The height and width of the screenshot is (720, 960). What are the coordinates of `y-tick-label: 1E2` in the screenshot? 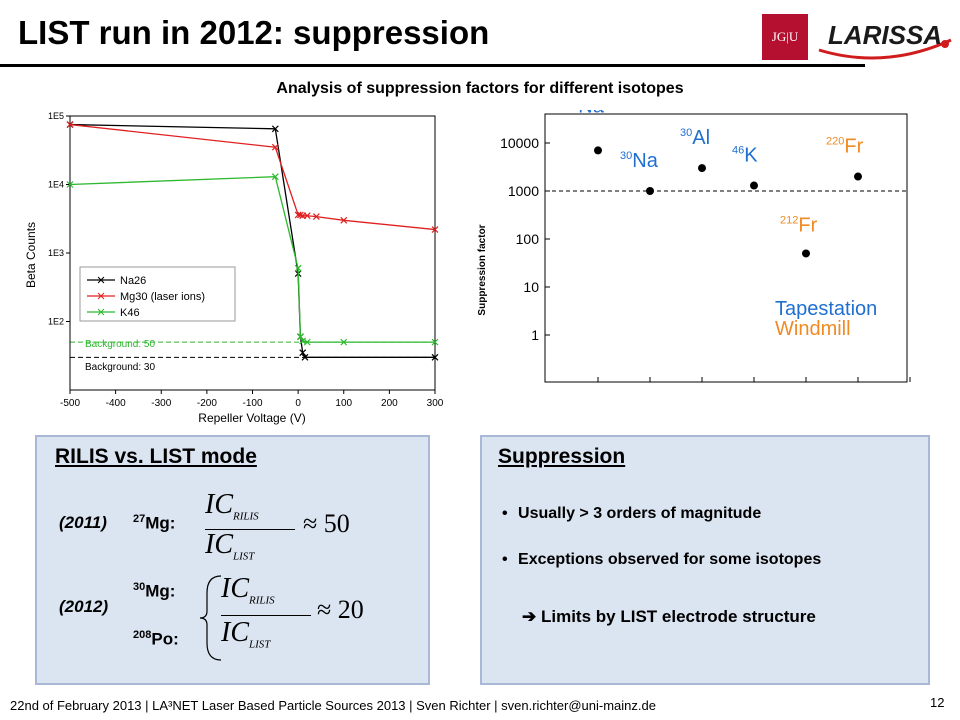 It's located at (56, 322).